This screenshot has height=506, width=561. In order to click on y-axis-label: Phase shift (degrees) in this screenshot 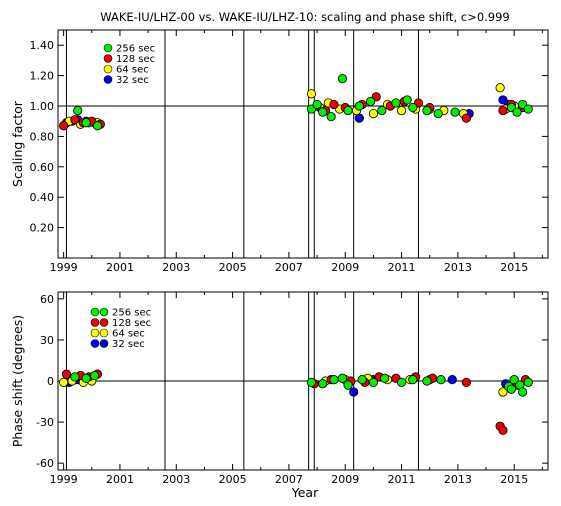, I will do `click(17, 381)`.